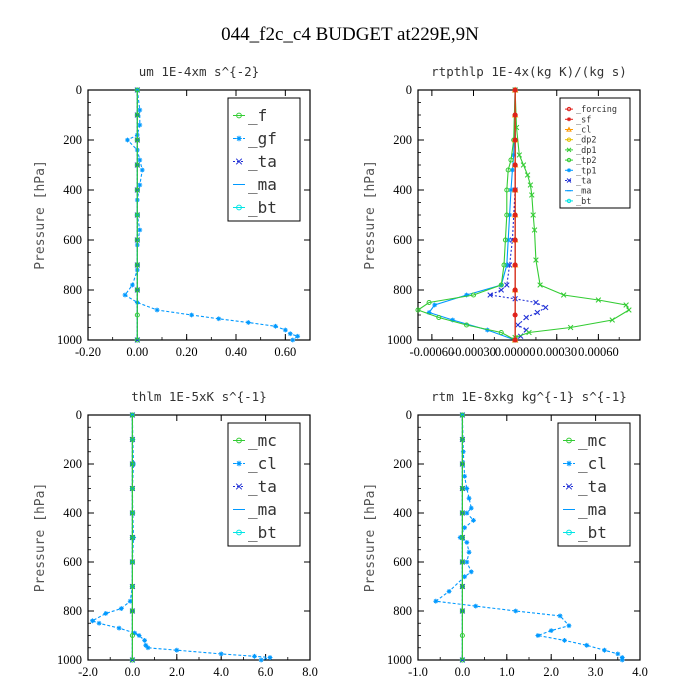  I want to click on legend-label: _ta, so click(262, 161).